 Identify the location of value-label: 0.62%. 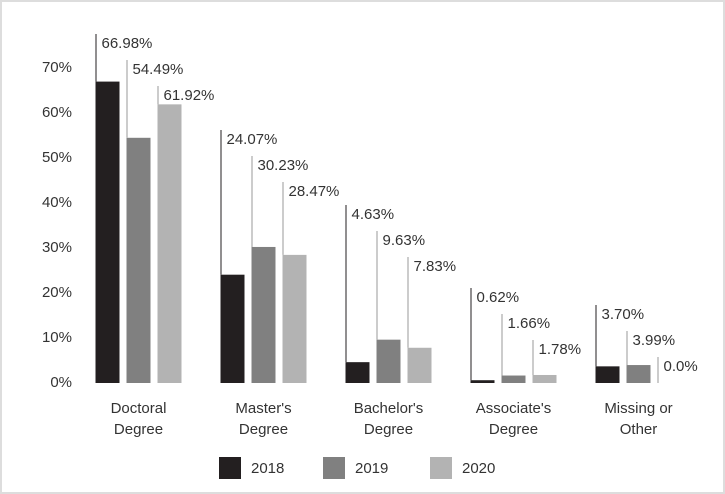
(498, 297).